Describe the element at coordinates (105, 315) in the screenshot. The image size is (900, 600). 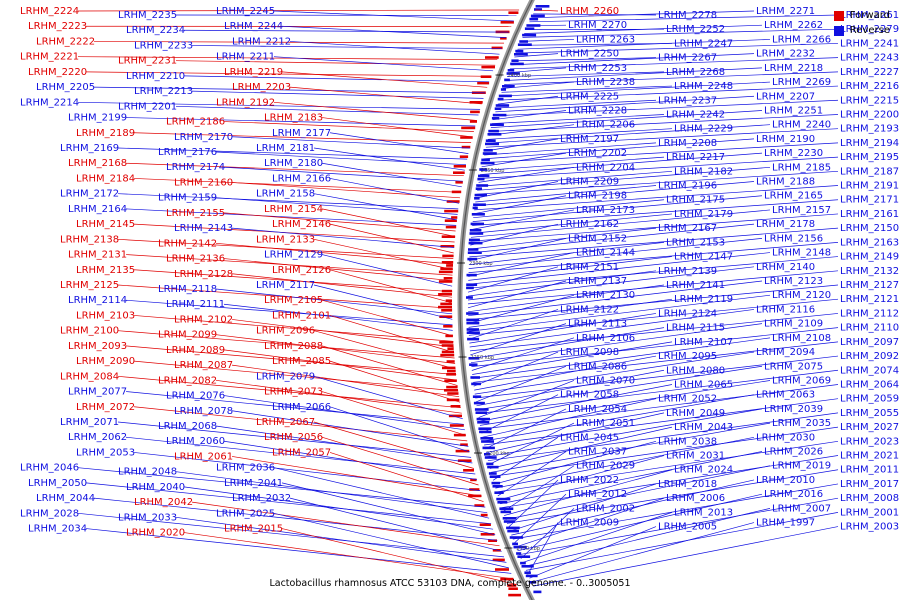
I see `gene-label: LRHM_2103` at that location.